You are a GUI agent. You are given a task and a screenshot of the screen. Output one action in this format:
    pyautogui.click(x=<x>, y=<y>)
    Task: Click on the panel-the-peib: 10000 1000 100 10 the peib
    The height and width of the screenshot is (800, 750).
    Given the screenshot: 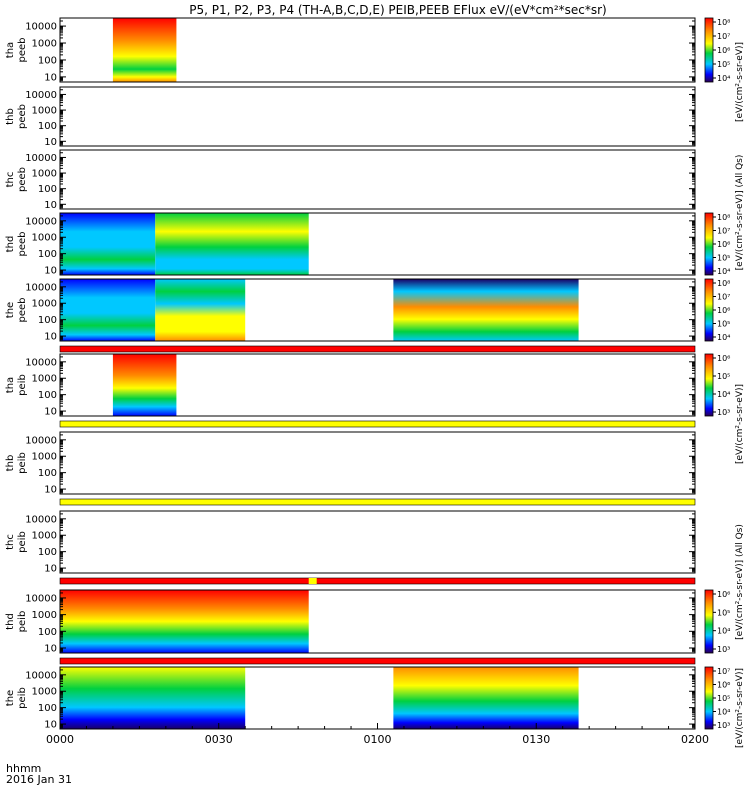 What is the action you would take?
    pyautogui.click(x=350, y=698)
    